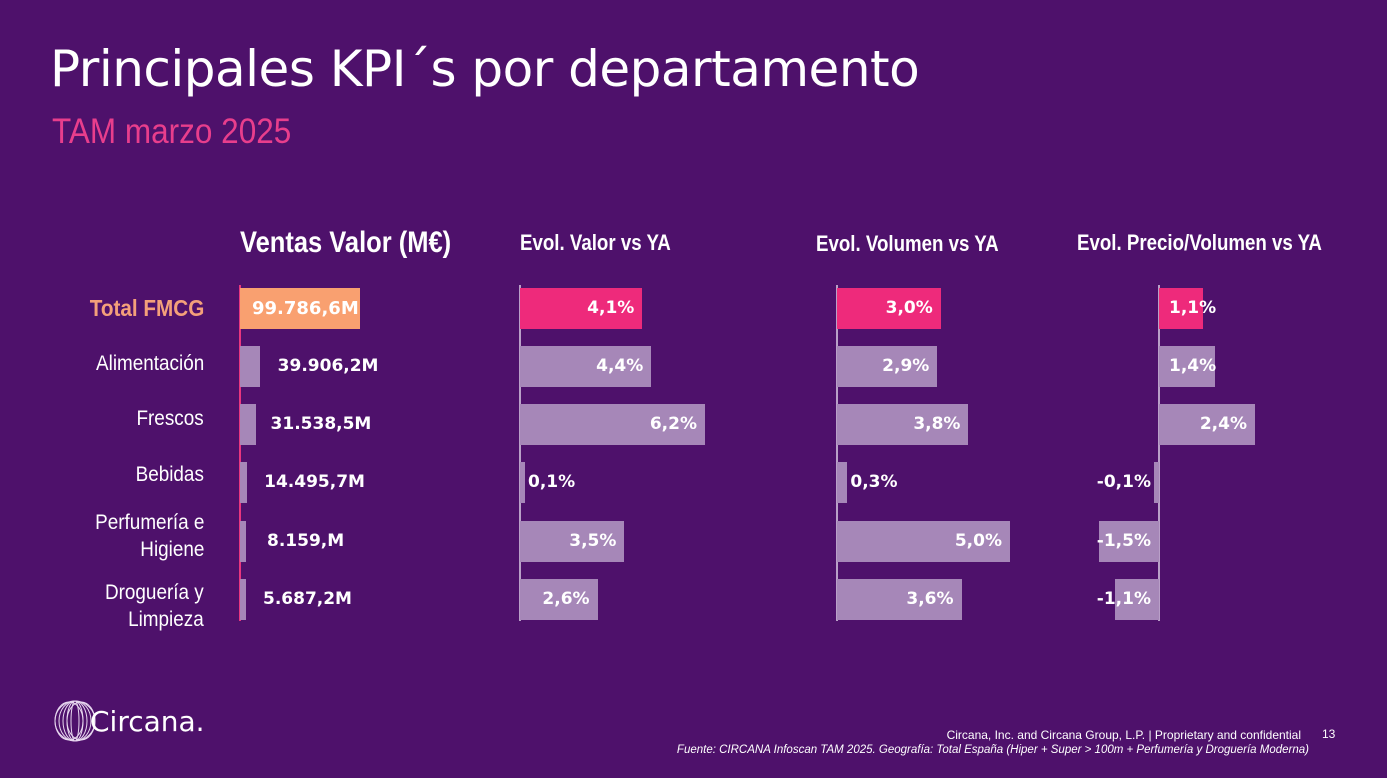 The image size is (1387, 778). What do you see at coordinates (166, 619) in the screenshot?
I see `row-label-line: Limpieza` at bounding box center [166, 619].